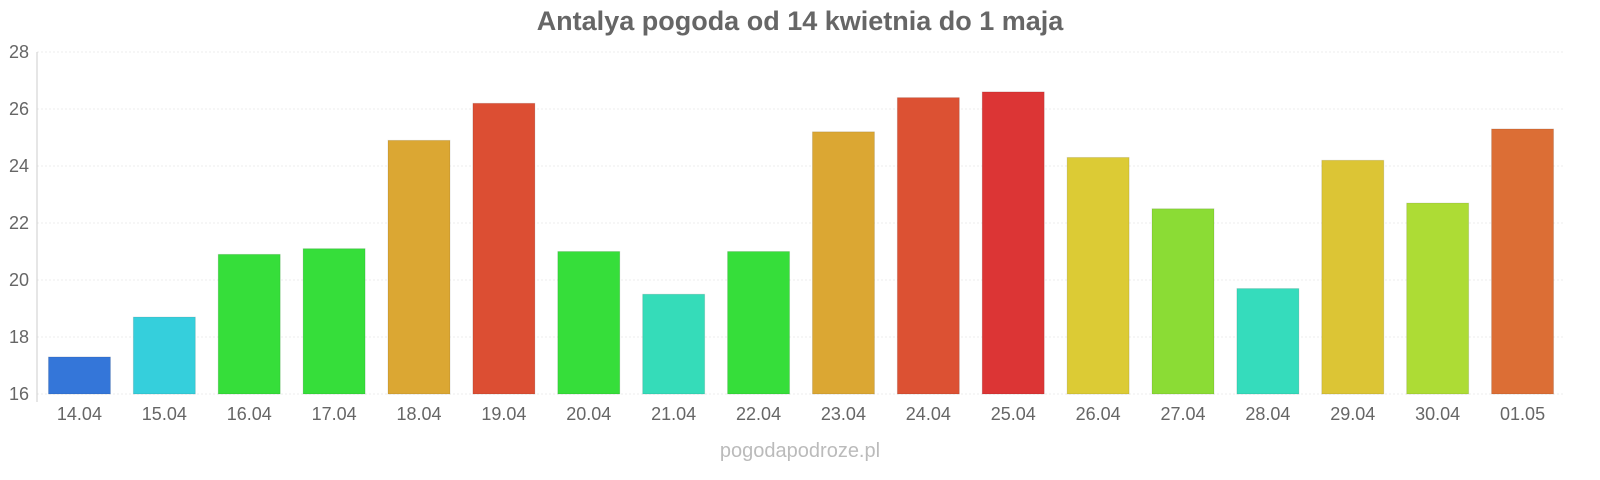 The image size is (1600, 480). What do you see at coordinates (334, 321) in the screenshot?
I see `bar-17.04` at bounding box center [334, 321].